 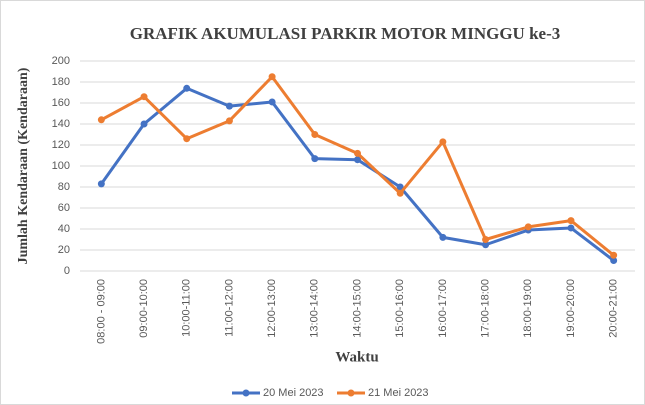 I want to click on x-tick-label: 13:00-14:00, so click(x=315, y=308).